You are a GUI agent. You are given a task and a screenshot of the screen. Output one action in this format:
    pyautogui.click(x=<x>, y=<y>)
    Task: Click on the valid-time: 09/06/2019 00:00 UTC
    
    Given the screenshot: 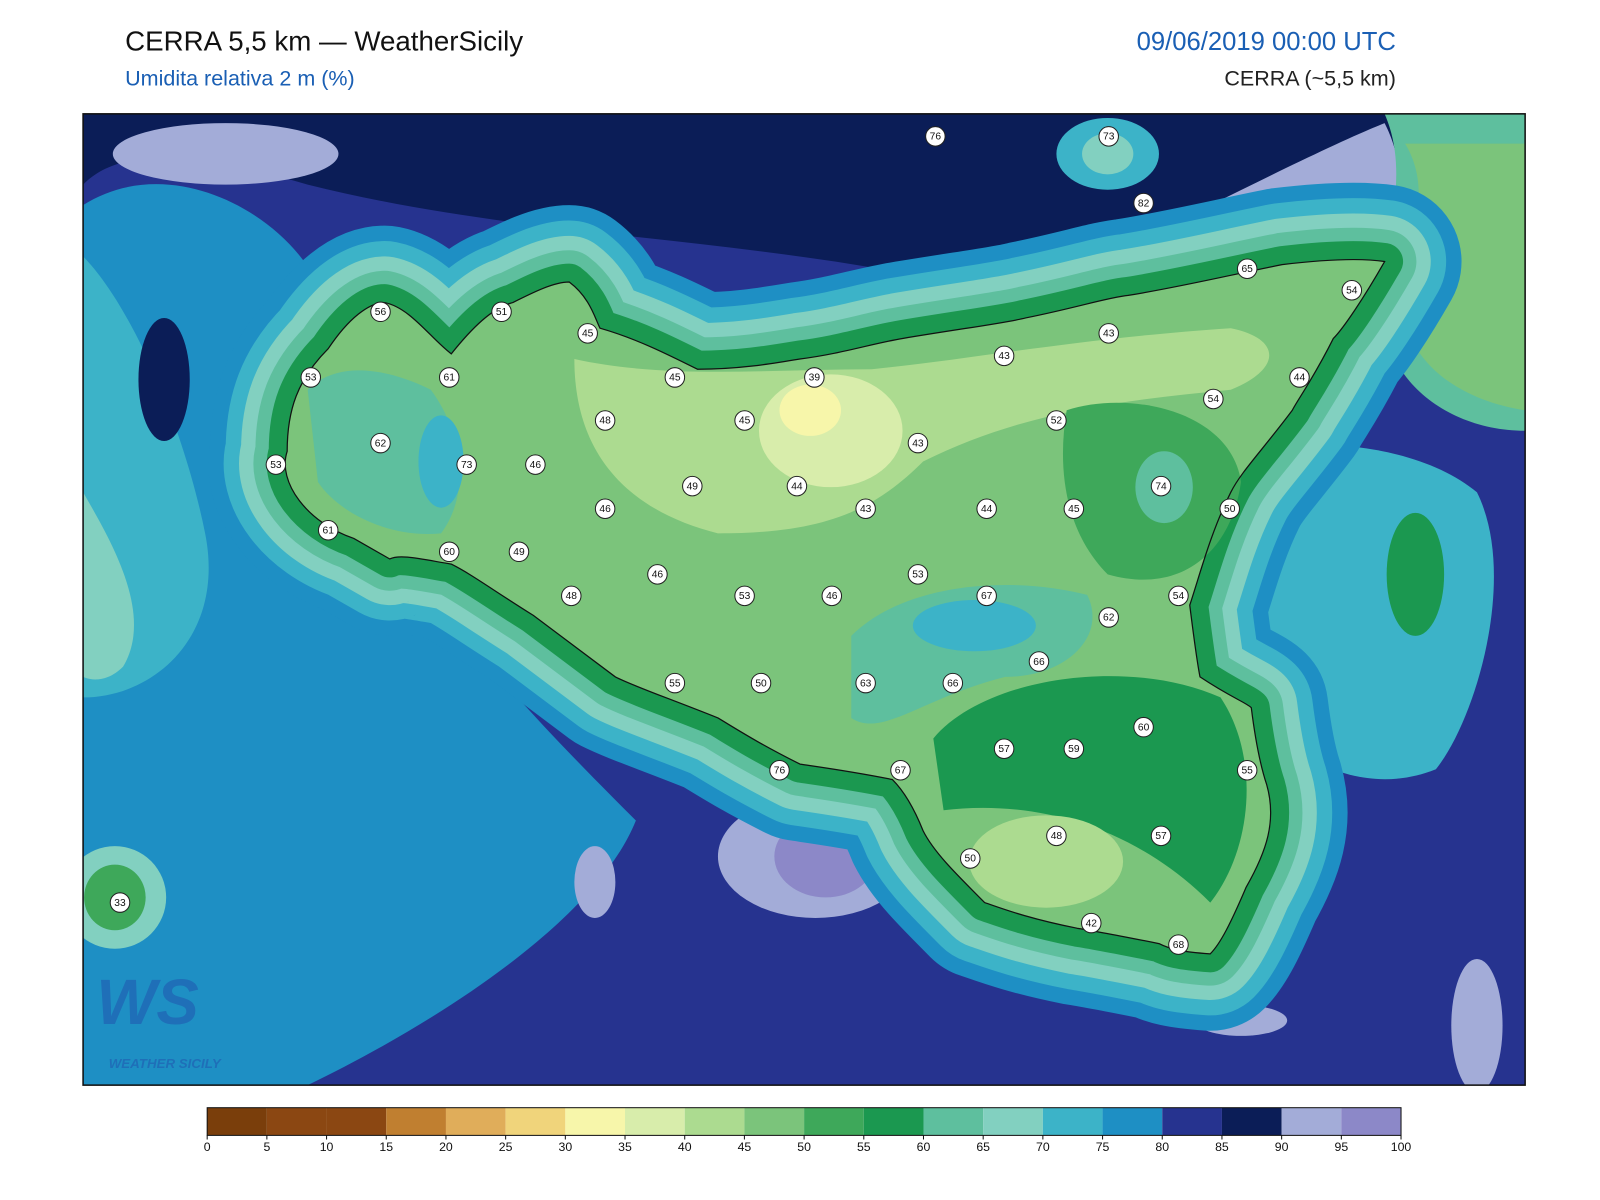 What is the action you would take?
    pyautogui.click(x=1266, y=42)
    